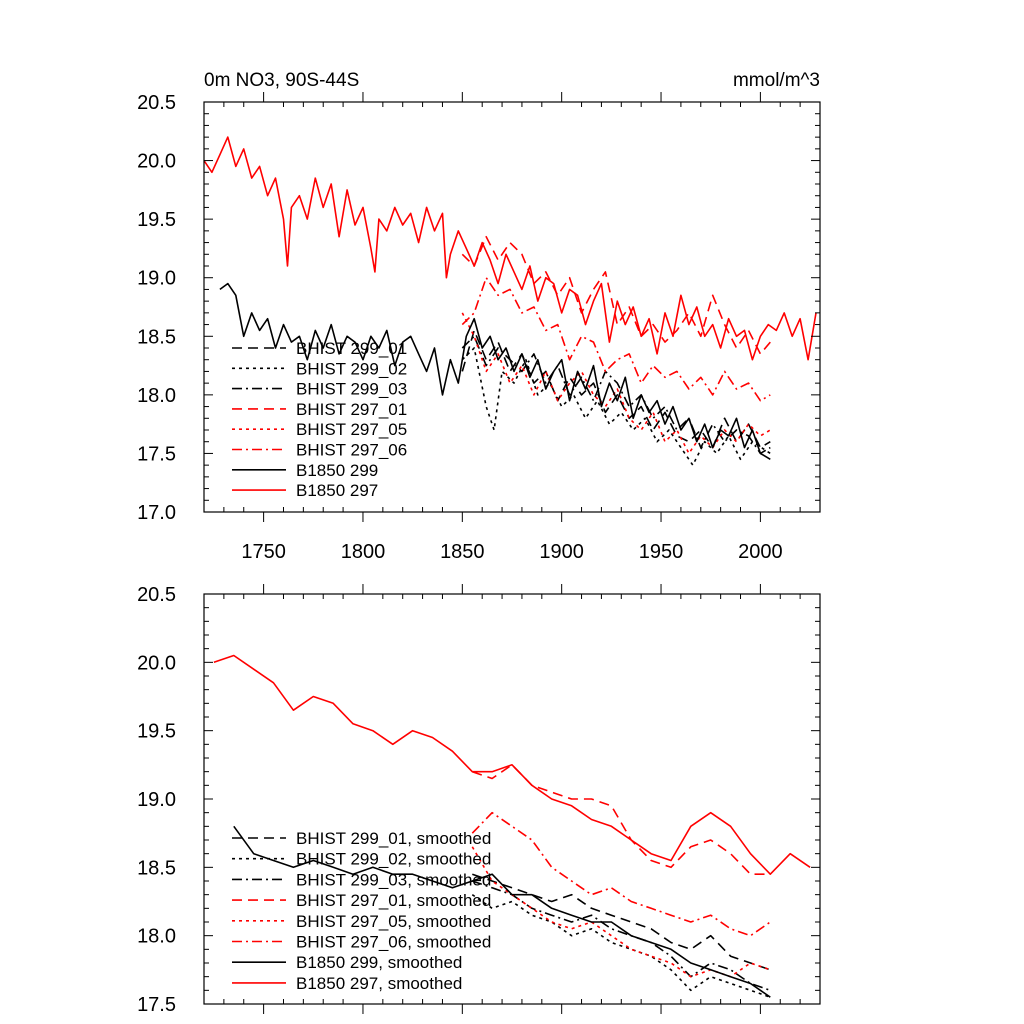 This screenshot has width=1024, height=1024. I want to click on legend-label: BHIST 299_01, so click(351, 348).